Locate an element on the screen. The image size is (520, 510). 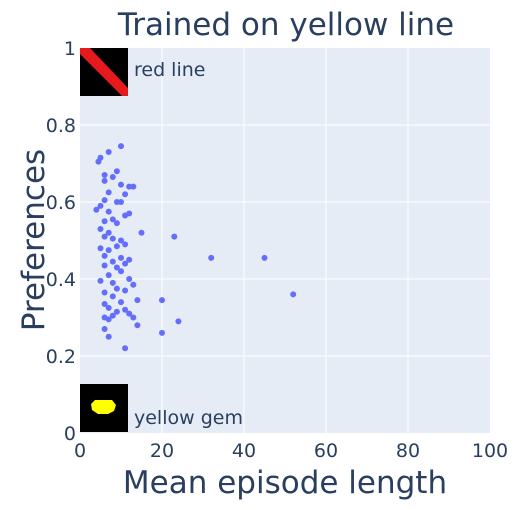
chart-title: Trained on yellow line is located at coordinates (285, 25).